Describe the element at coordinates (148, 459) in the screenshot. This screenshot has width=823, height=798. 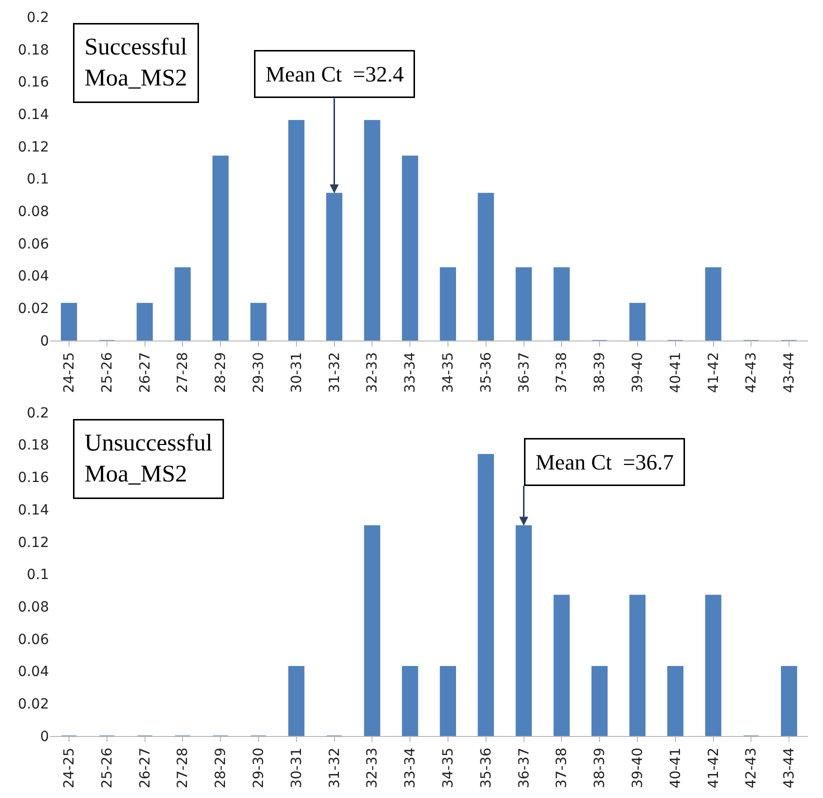
I see `annotation: Unsuccessful Moa_MS2` at that location.